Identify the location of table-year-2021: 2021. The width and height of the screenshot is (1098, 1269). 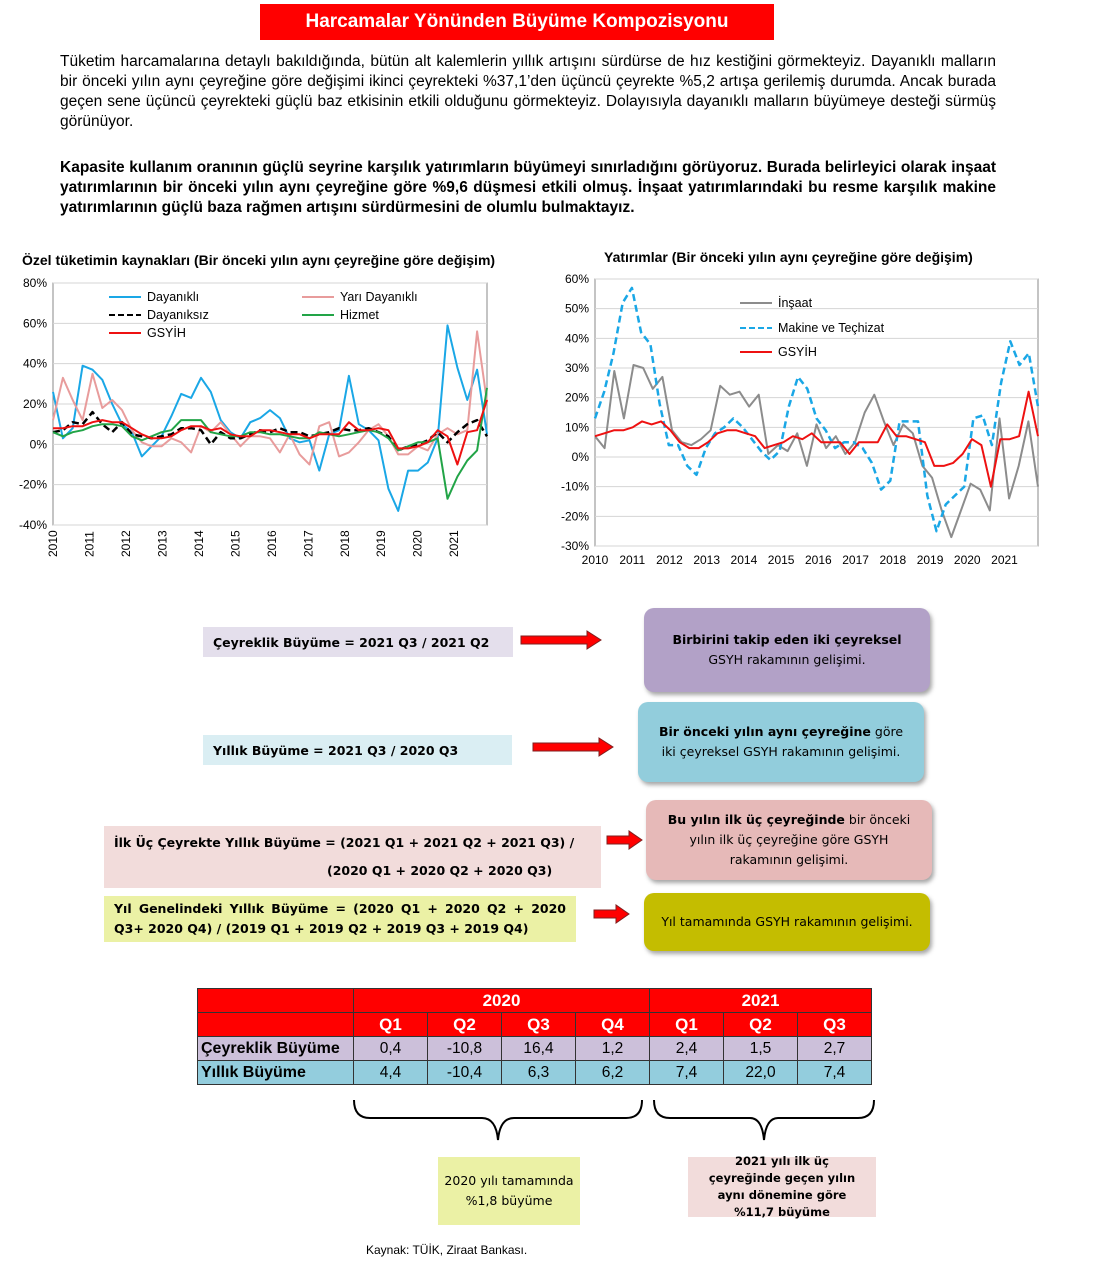
(760, 1000).